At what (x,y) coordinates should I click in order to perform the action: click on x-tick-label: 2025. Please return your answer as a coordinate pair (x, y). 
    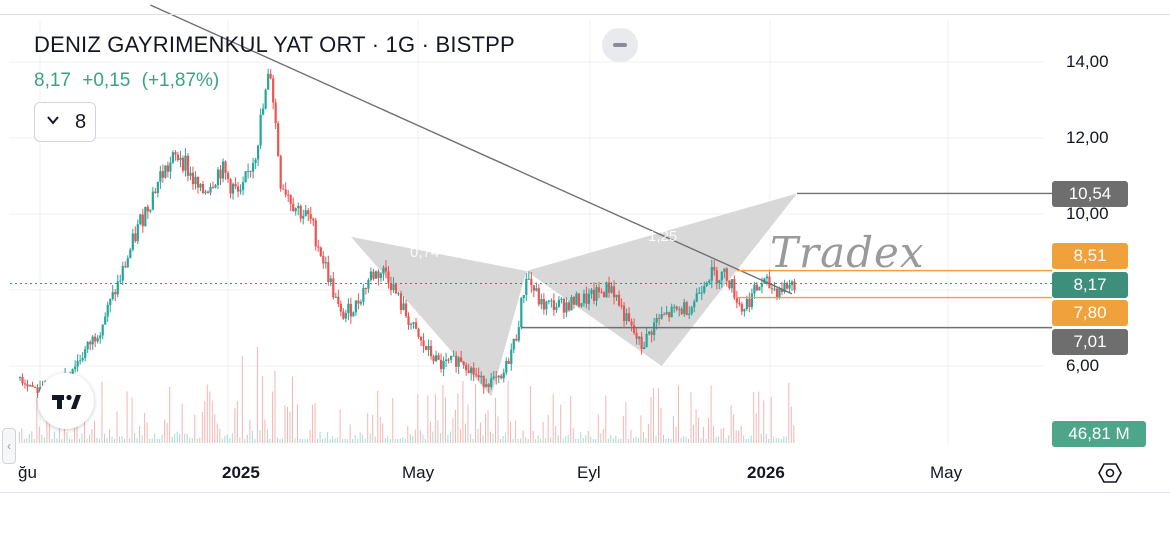
    Looking at the image, I should click on (241, 472).